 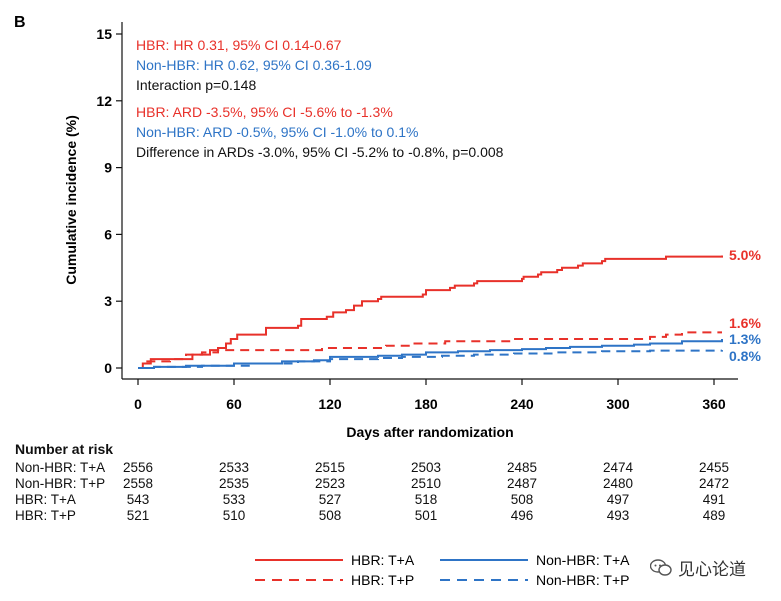 I want to click on y-tick-label: 9, so click(x=108, y=168).